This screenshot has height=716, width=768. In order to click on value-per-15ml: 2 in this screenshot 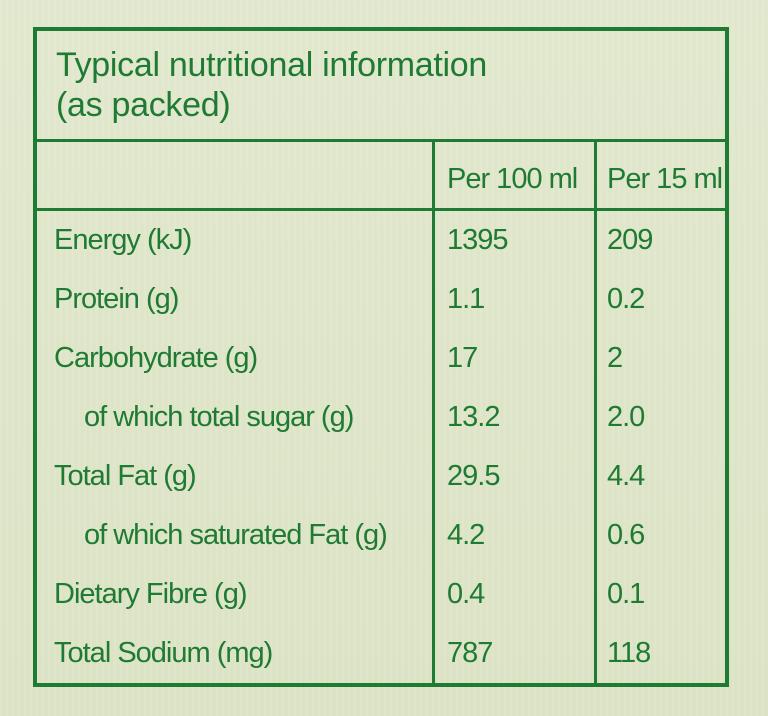, I will do `click(615, 358)`.